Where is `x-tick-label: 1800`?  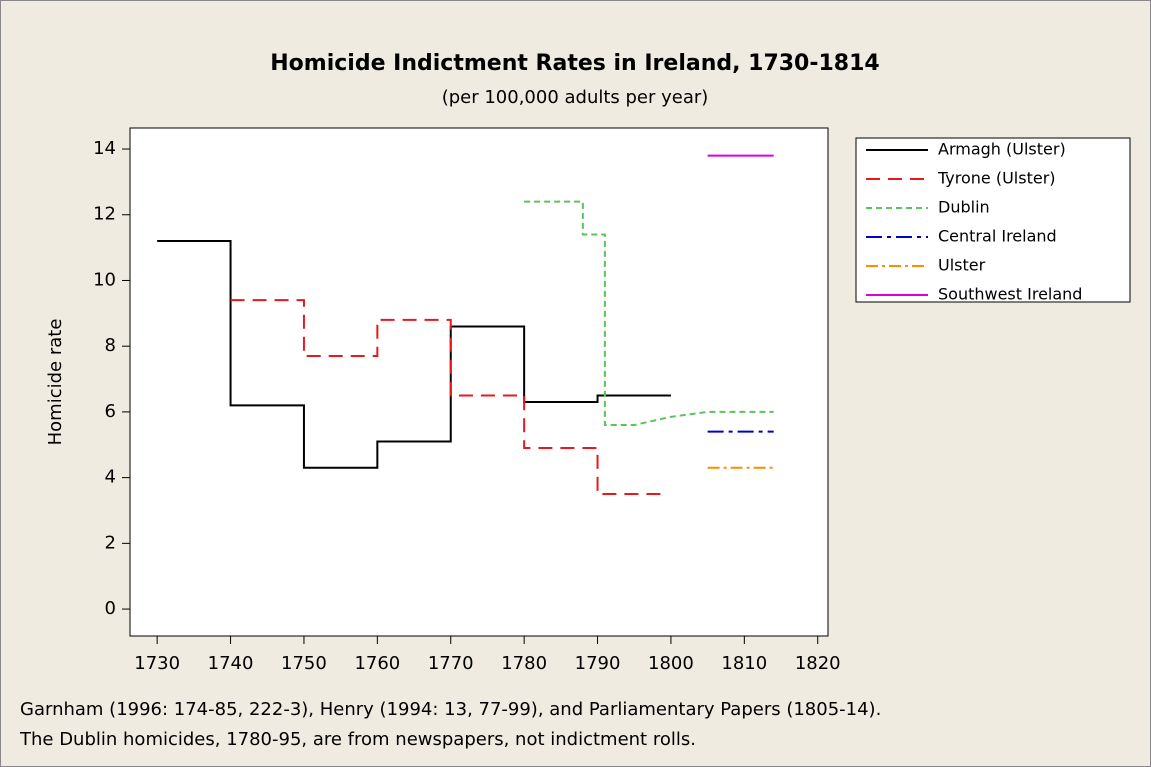 x-tick-label: 1800 is located at coordinates (671, 663).